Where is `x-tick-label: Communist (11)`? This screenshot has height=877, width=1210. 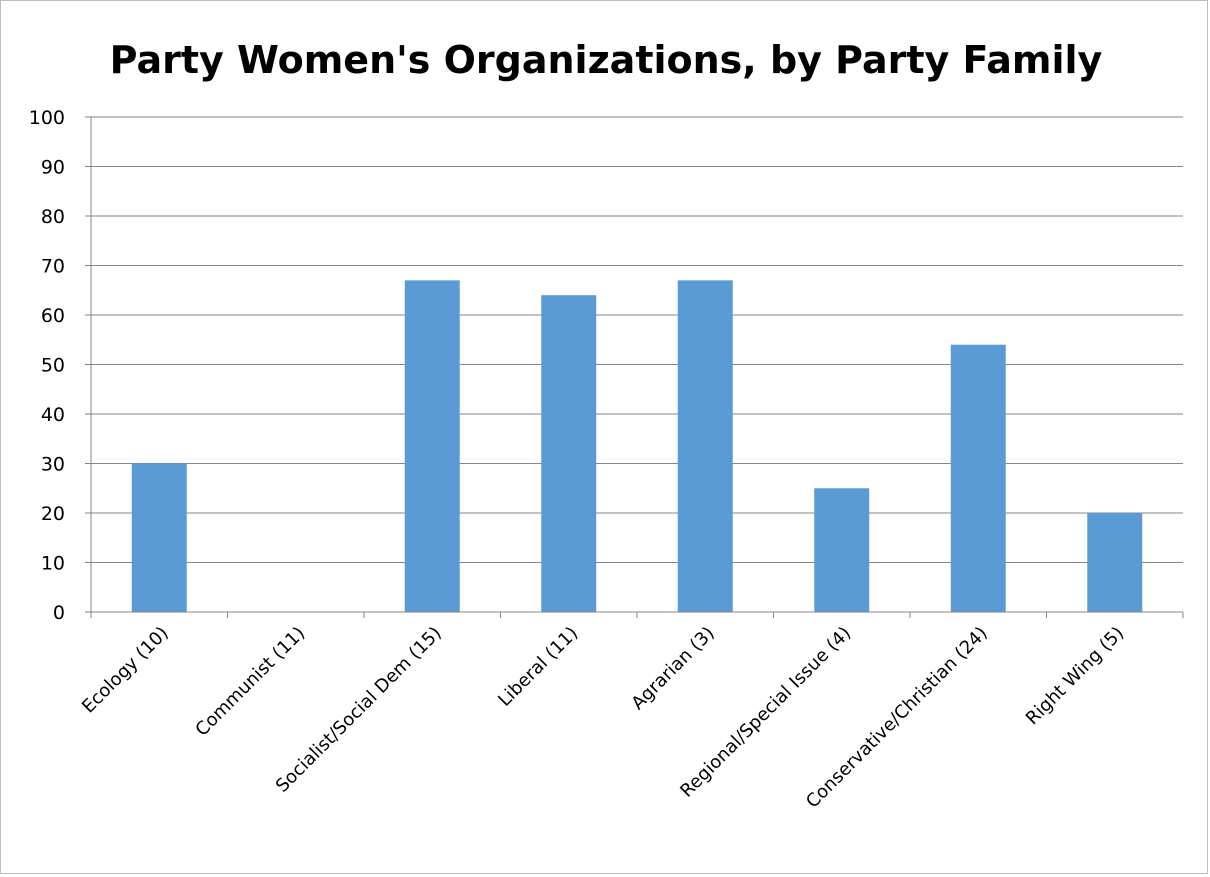
x-tick-label: Communist (11) is located at coordinates (250, 682).